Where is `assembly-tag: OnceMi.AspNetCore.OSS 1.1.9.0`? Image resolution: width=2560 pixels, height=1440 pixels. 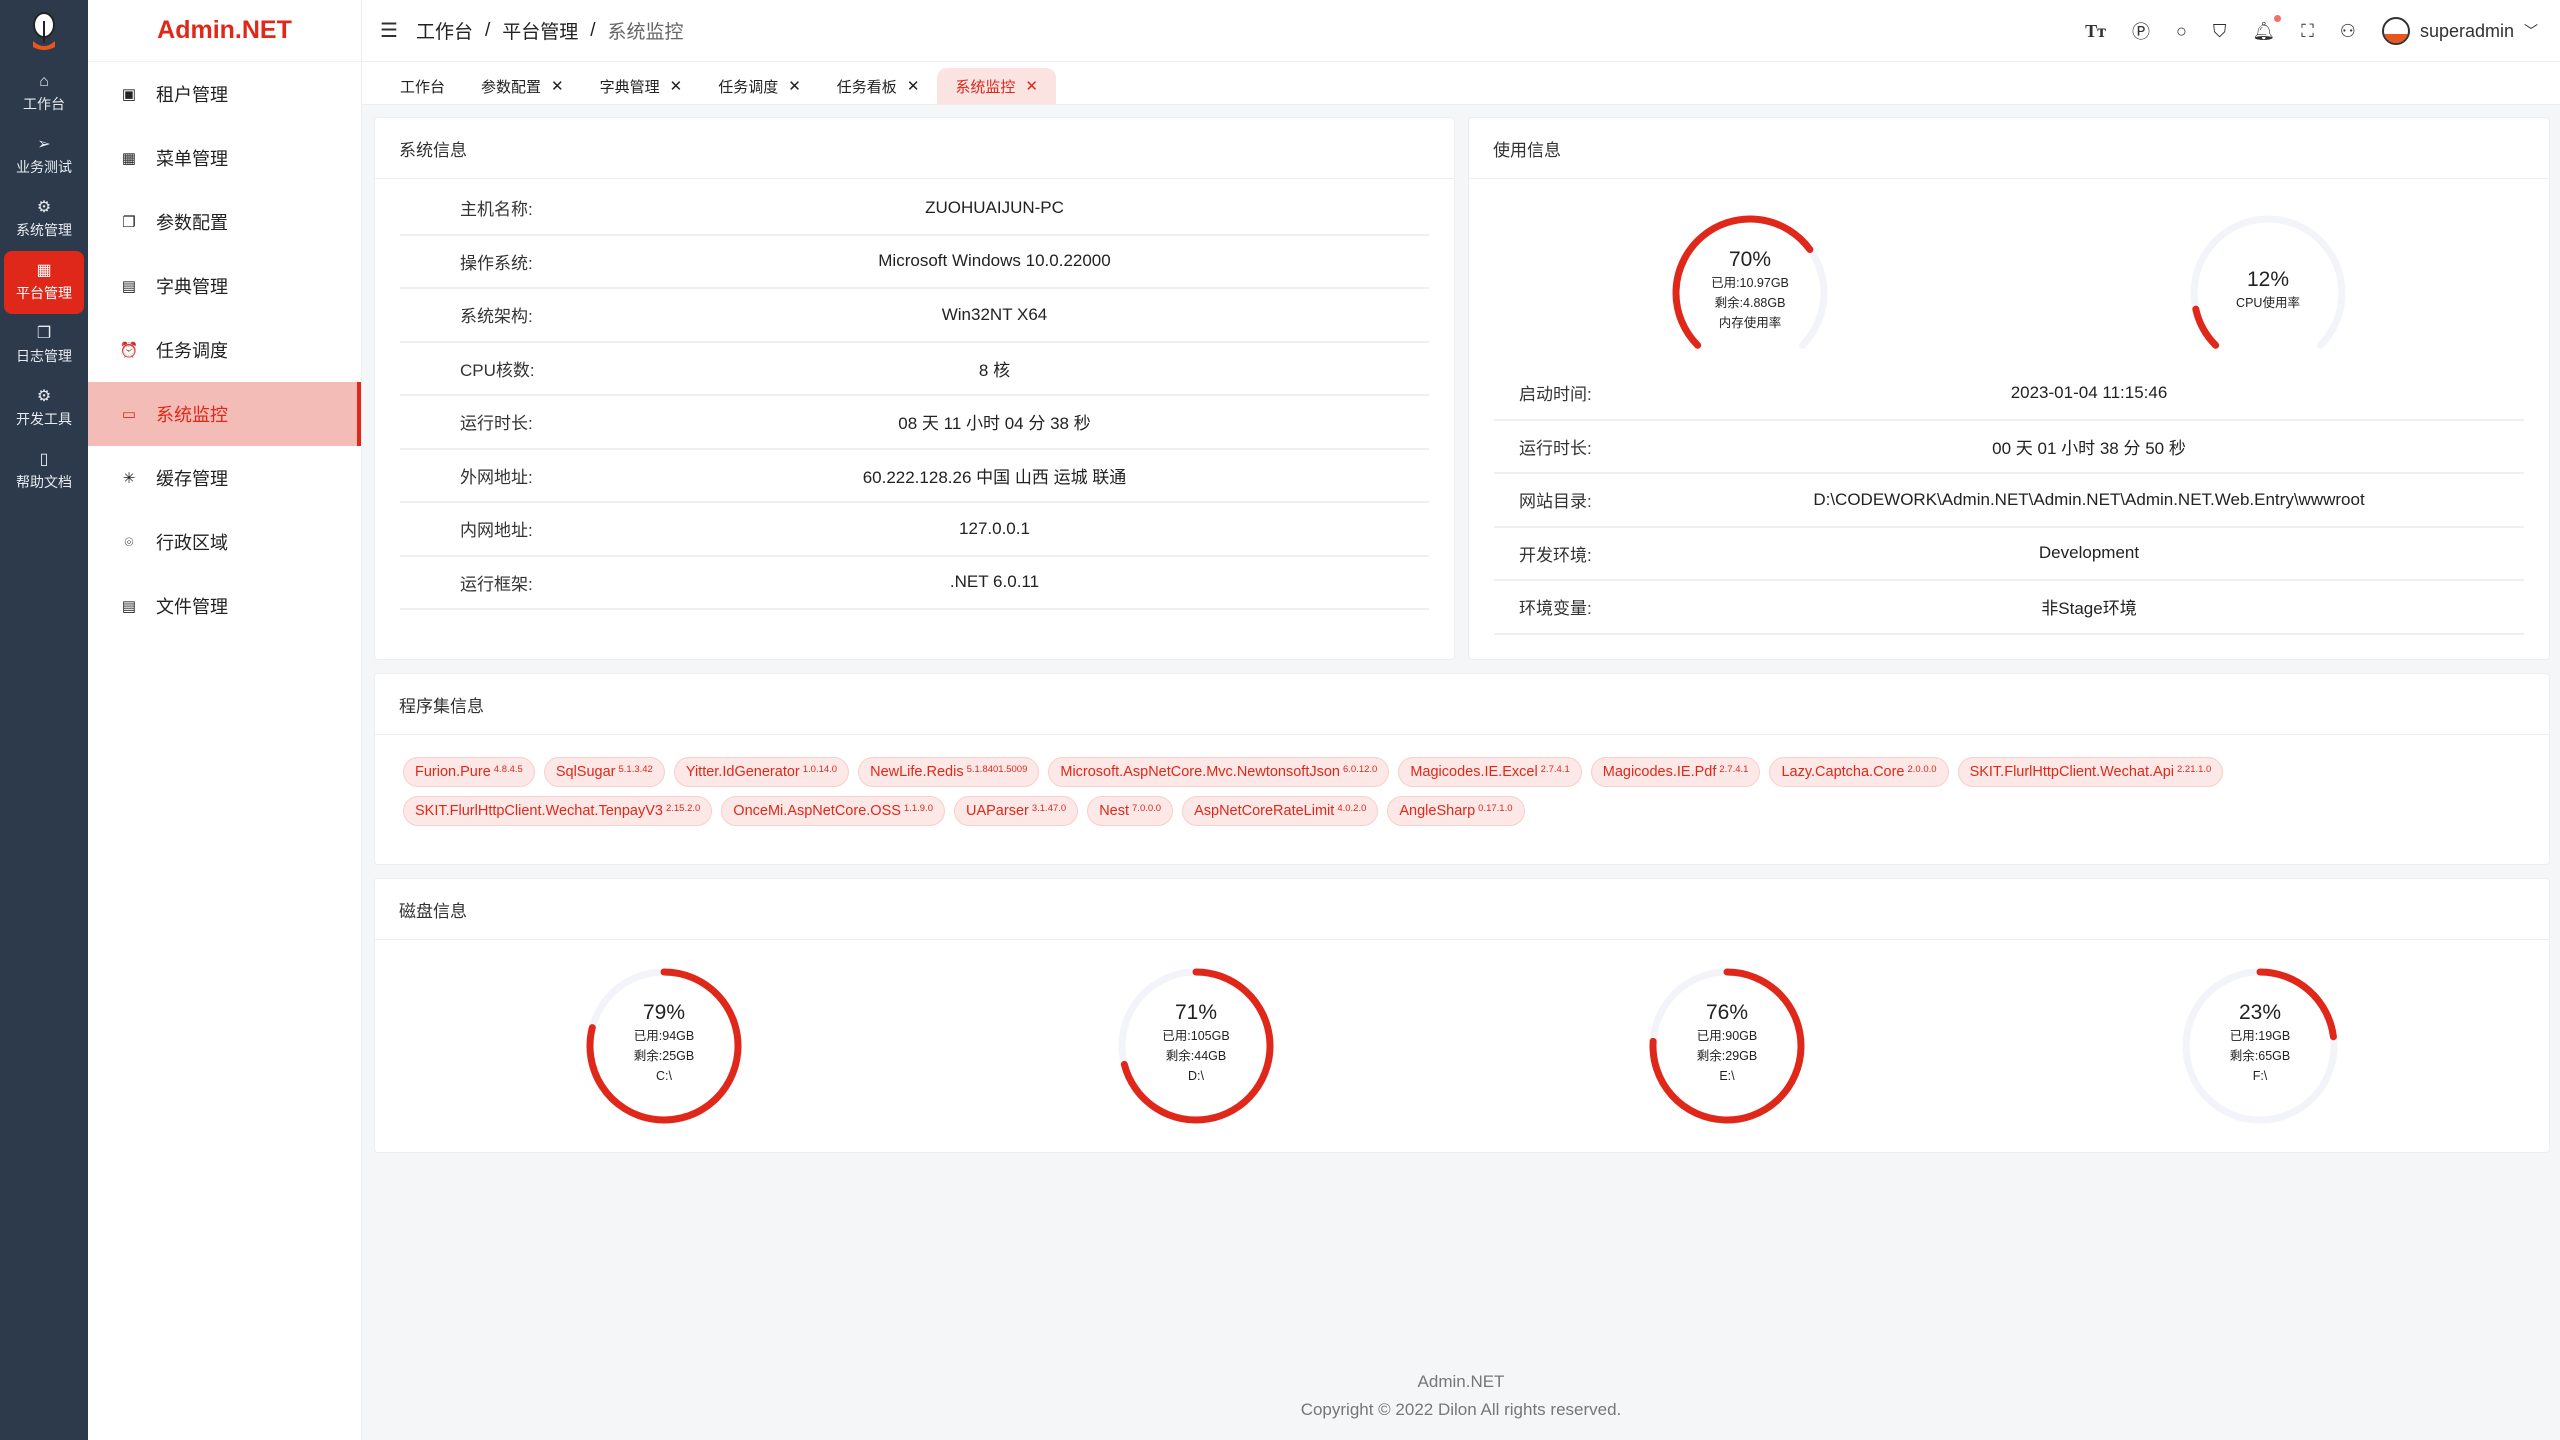 assembly-tag: OnceMi.AspNetCore.OSS 1.1.9.0 is located at coordinates (833, 811).